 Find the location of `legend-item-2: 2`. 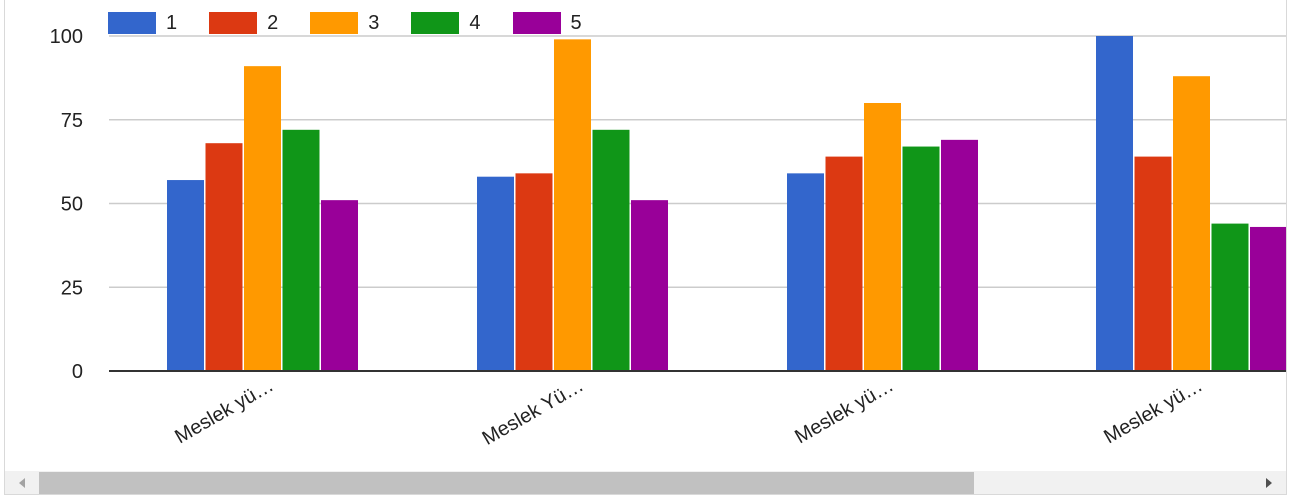

legend-item-2: 2 is located at coordinates (243, 23).